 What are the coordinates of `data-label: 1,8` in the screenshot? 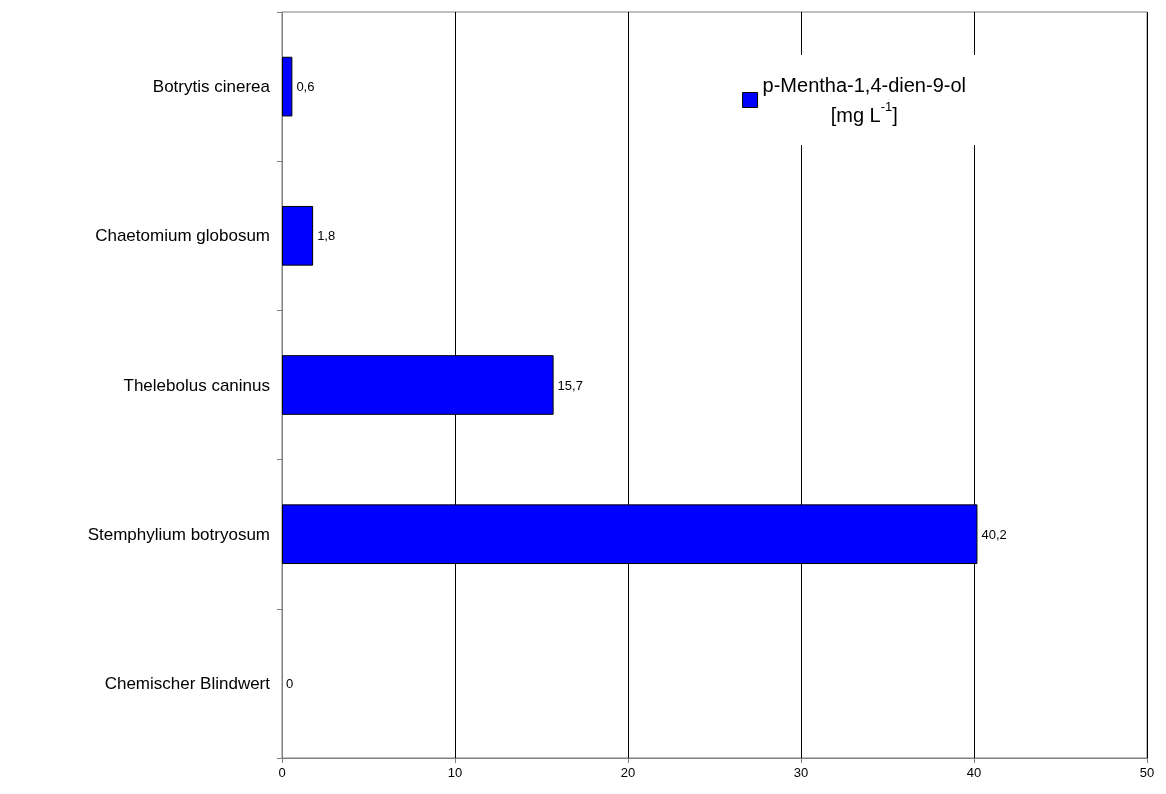 It's located at (326, 236).